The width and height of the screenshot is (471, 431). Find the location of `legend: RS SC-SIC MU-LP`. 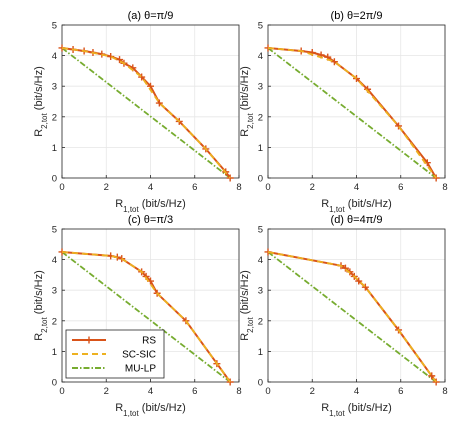

legend: RS SC-SIC MU-LP is located at coordinates (115, 354).